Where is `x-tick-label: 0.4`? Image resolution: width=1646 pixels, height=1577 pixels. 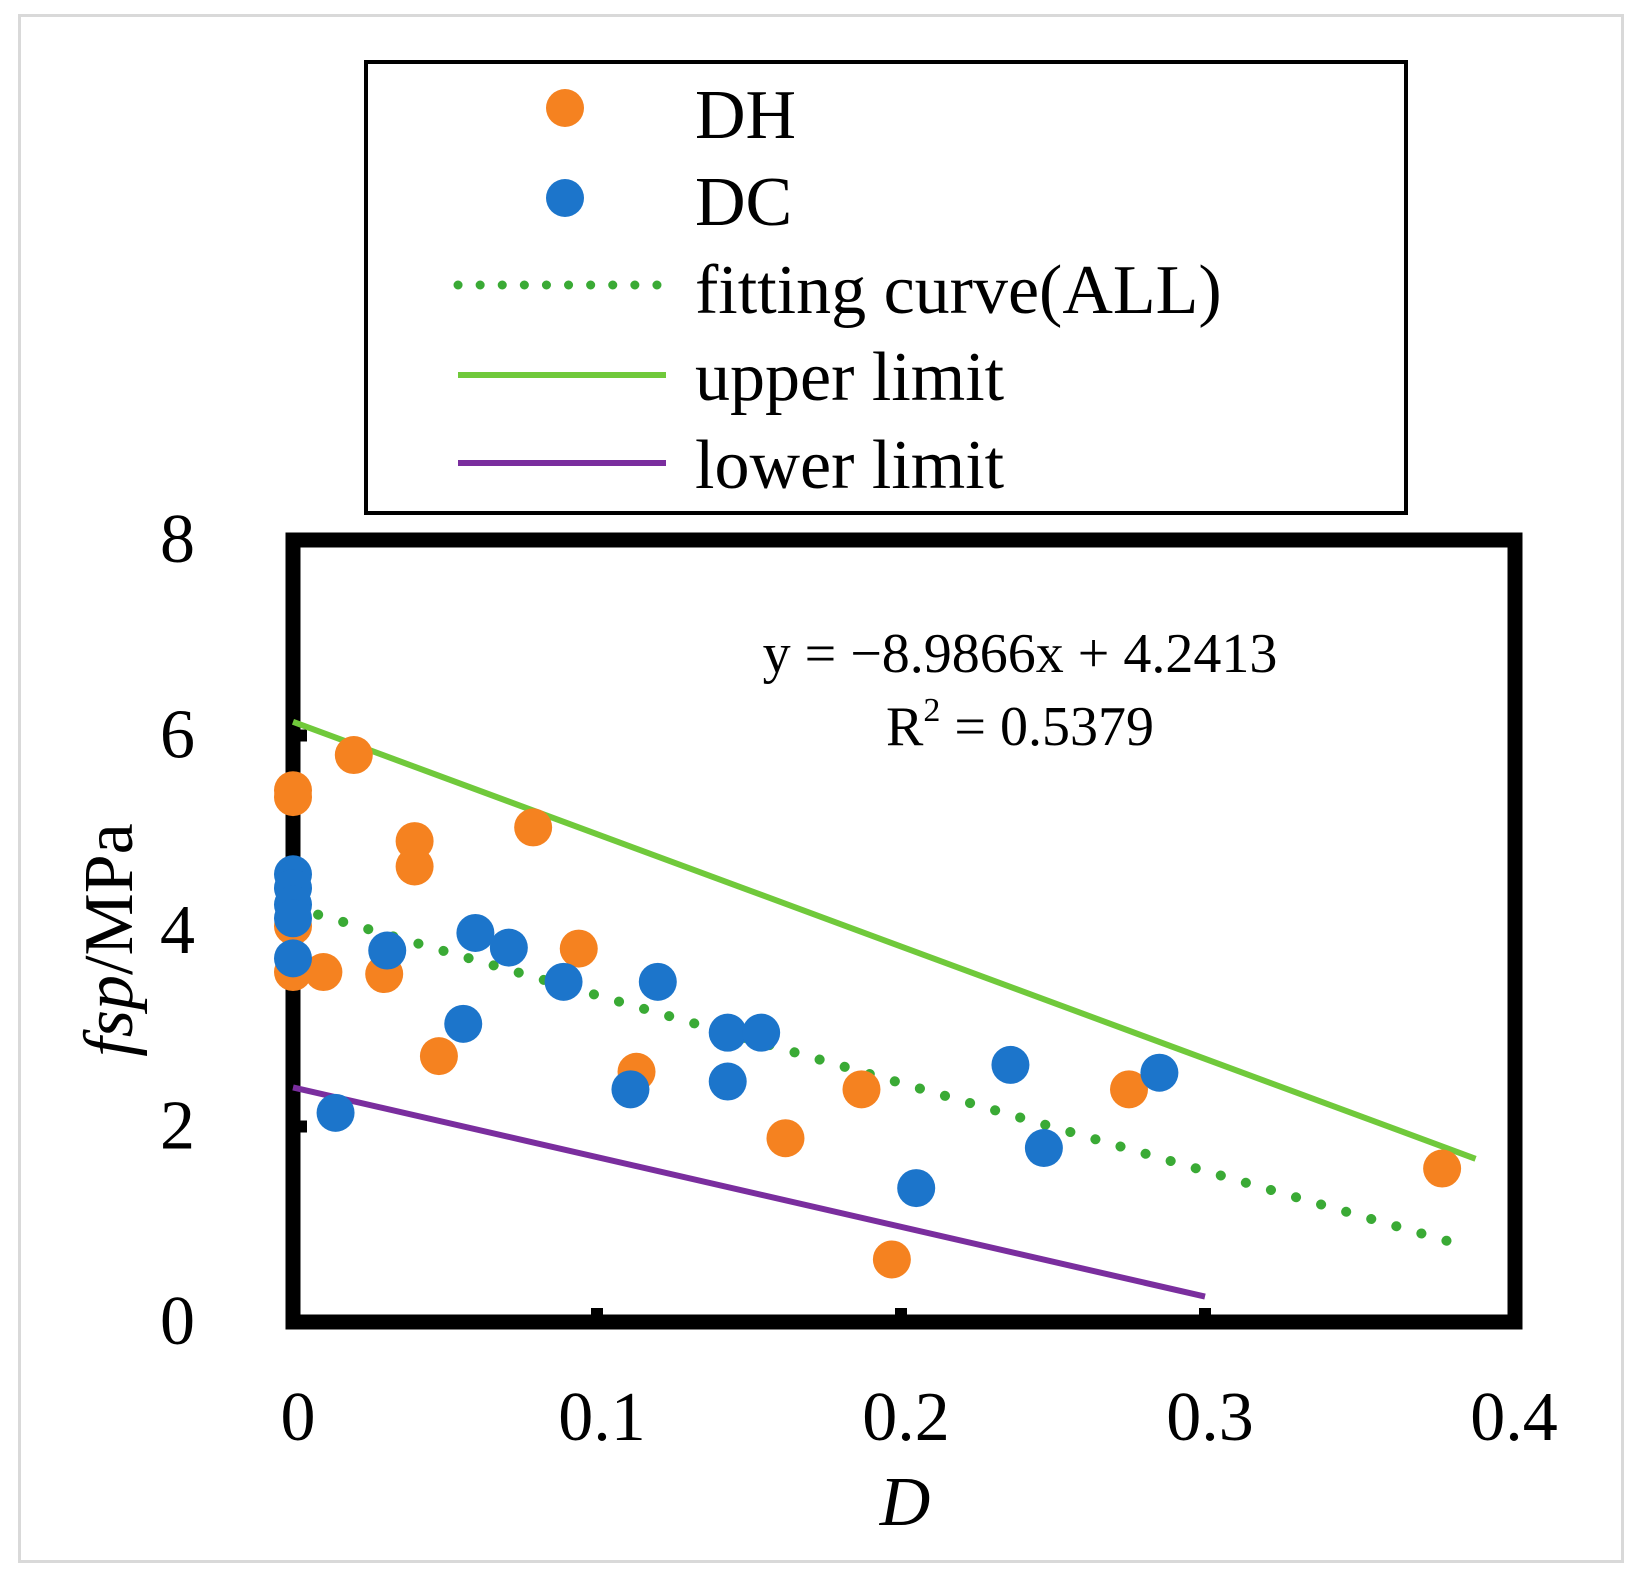
x-tick-label: 0.4 is located at coordinates (1514, 1417).